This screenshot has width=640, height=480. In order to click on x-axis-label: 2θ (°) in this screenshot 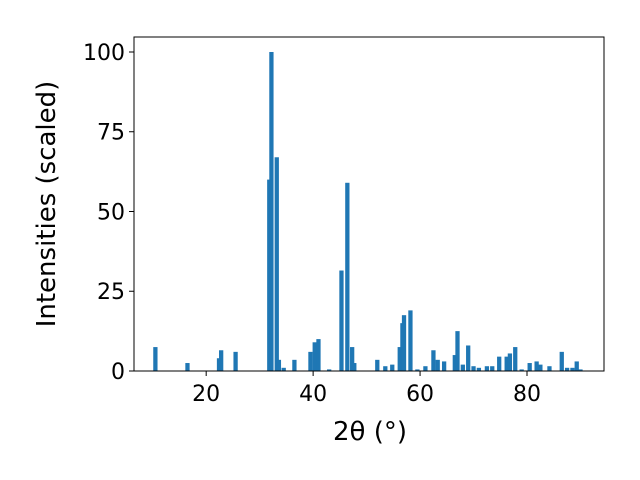, I will do `click(370, 432)`.